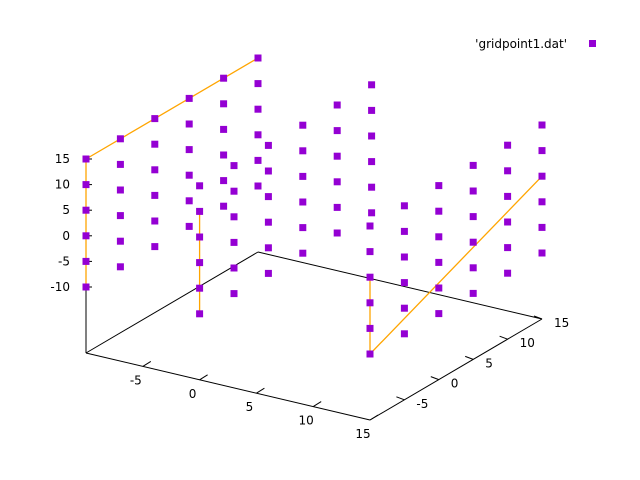 This screenshot has height=480, width=640. Describe the element at coordinates (362, 434) in the screenshot. I see `x-tick-label: 15` at that location.